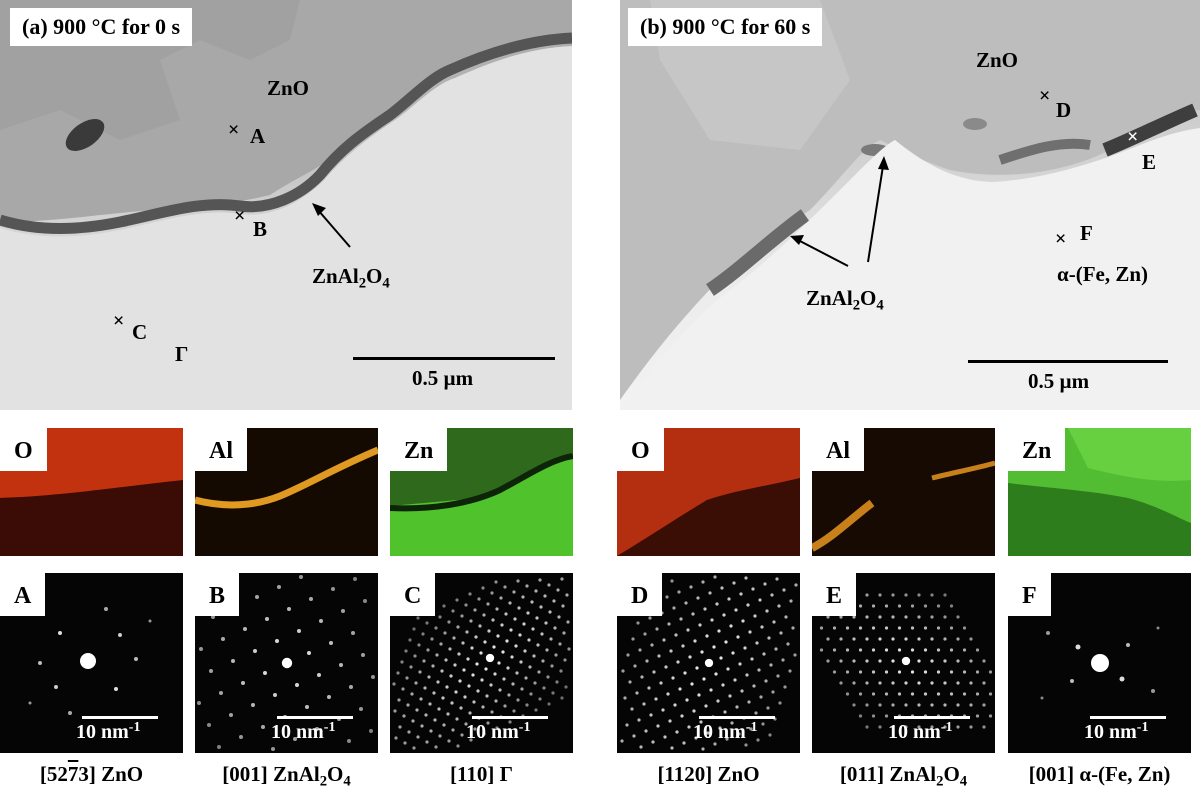 This screenshot has height=802, width=1200. What do you see at coordinates (640, 449) in the screenshot?
I see `map-tag-o-b: O` at bounding box center [640, 449].